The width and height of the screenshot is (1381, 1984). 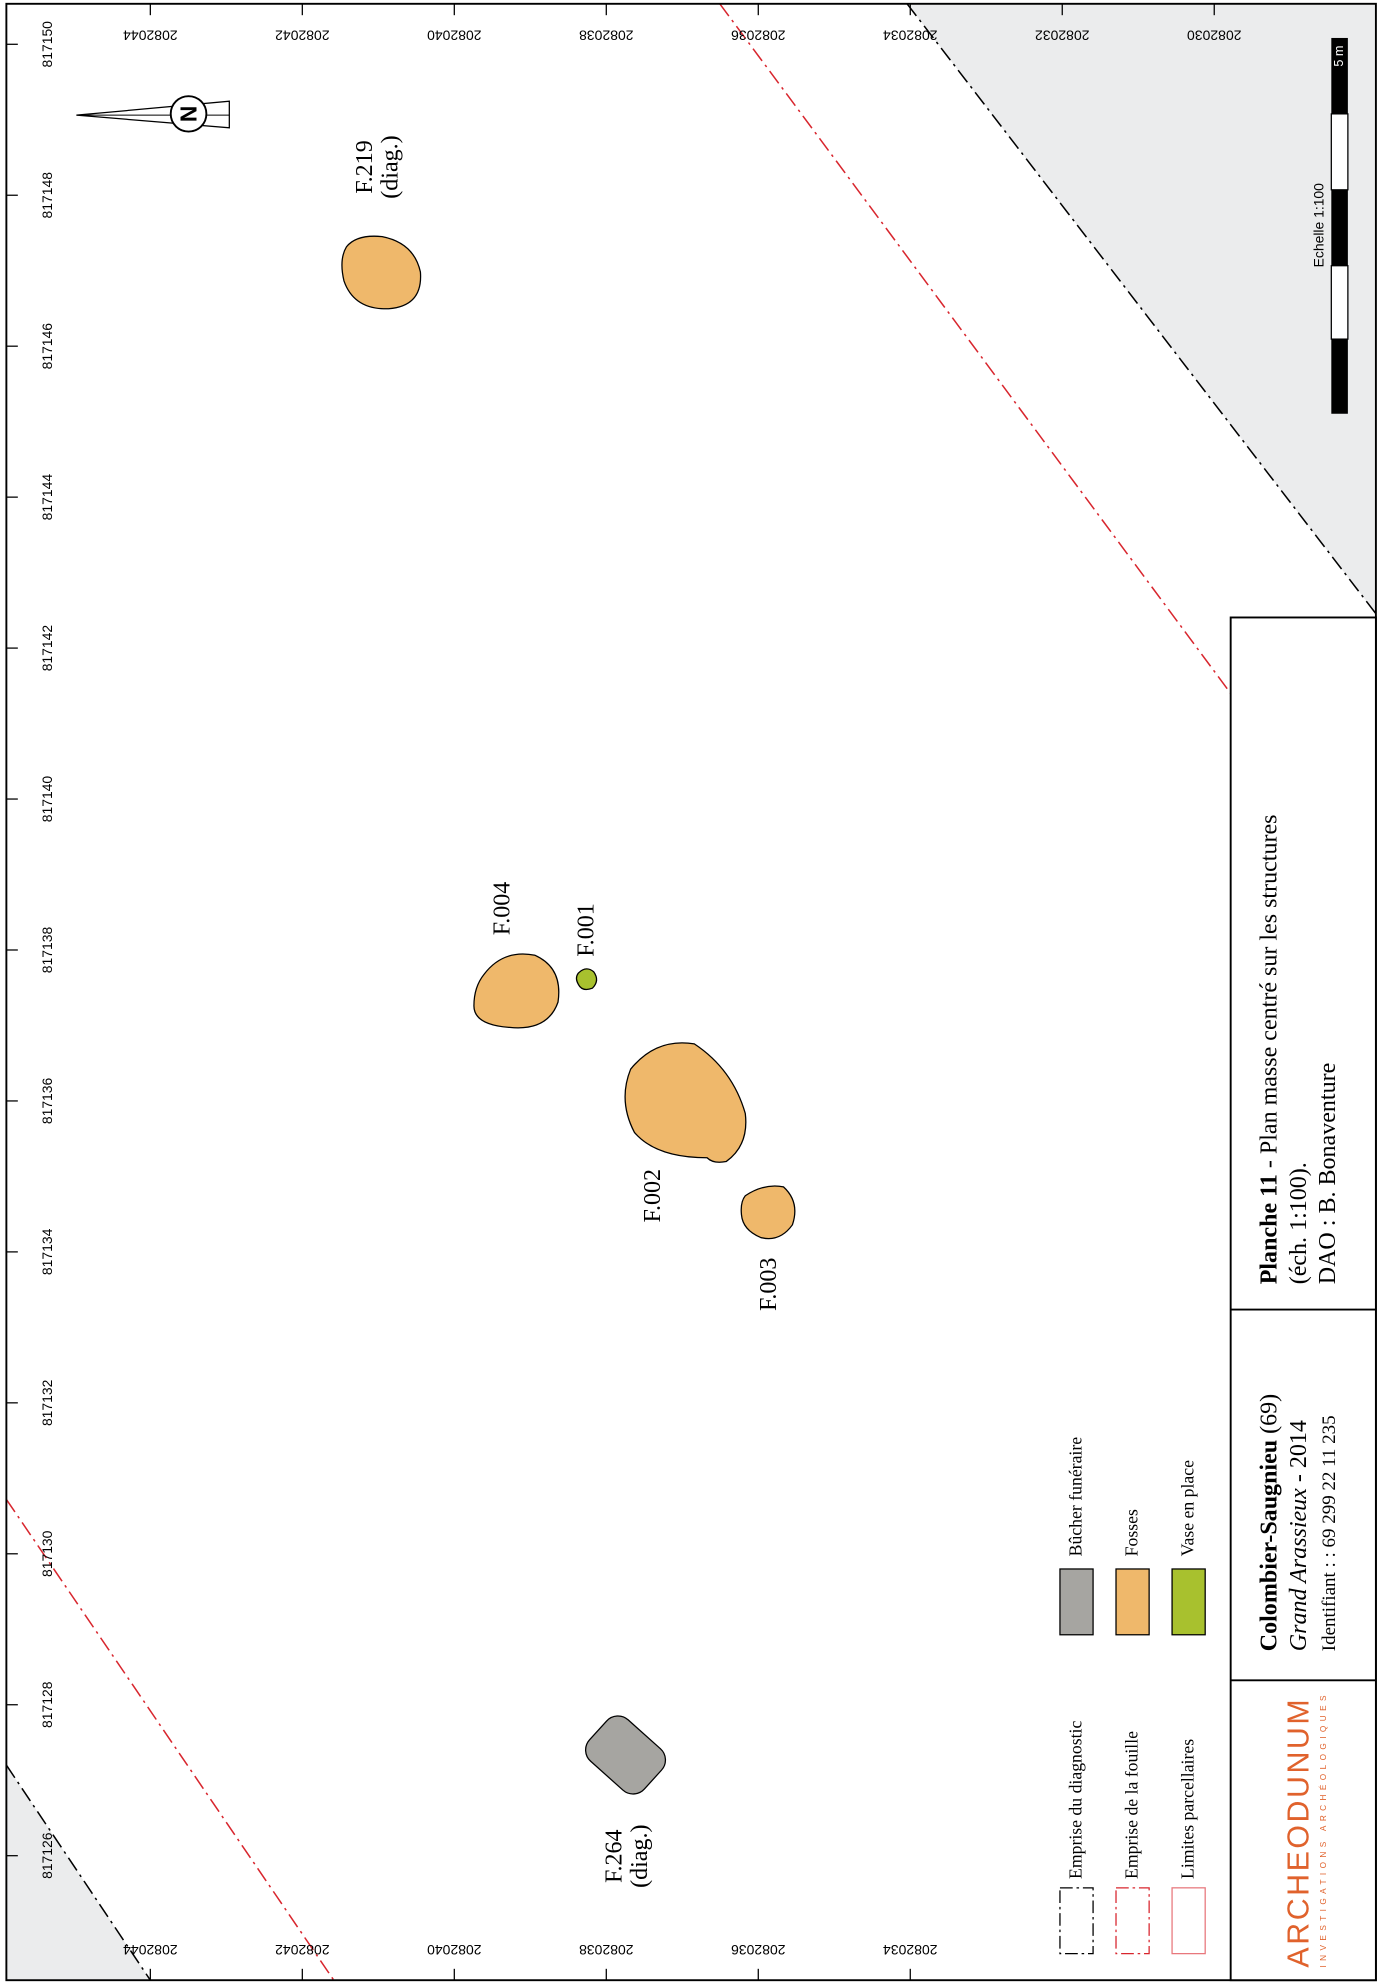 I want to click on pyre, so click(x=625, y=1755).